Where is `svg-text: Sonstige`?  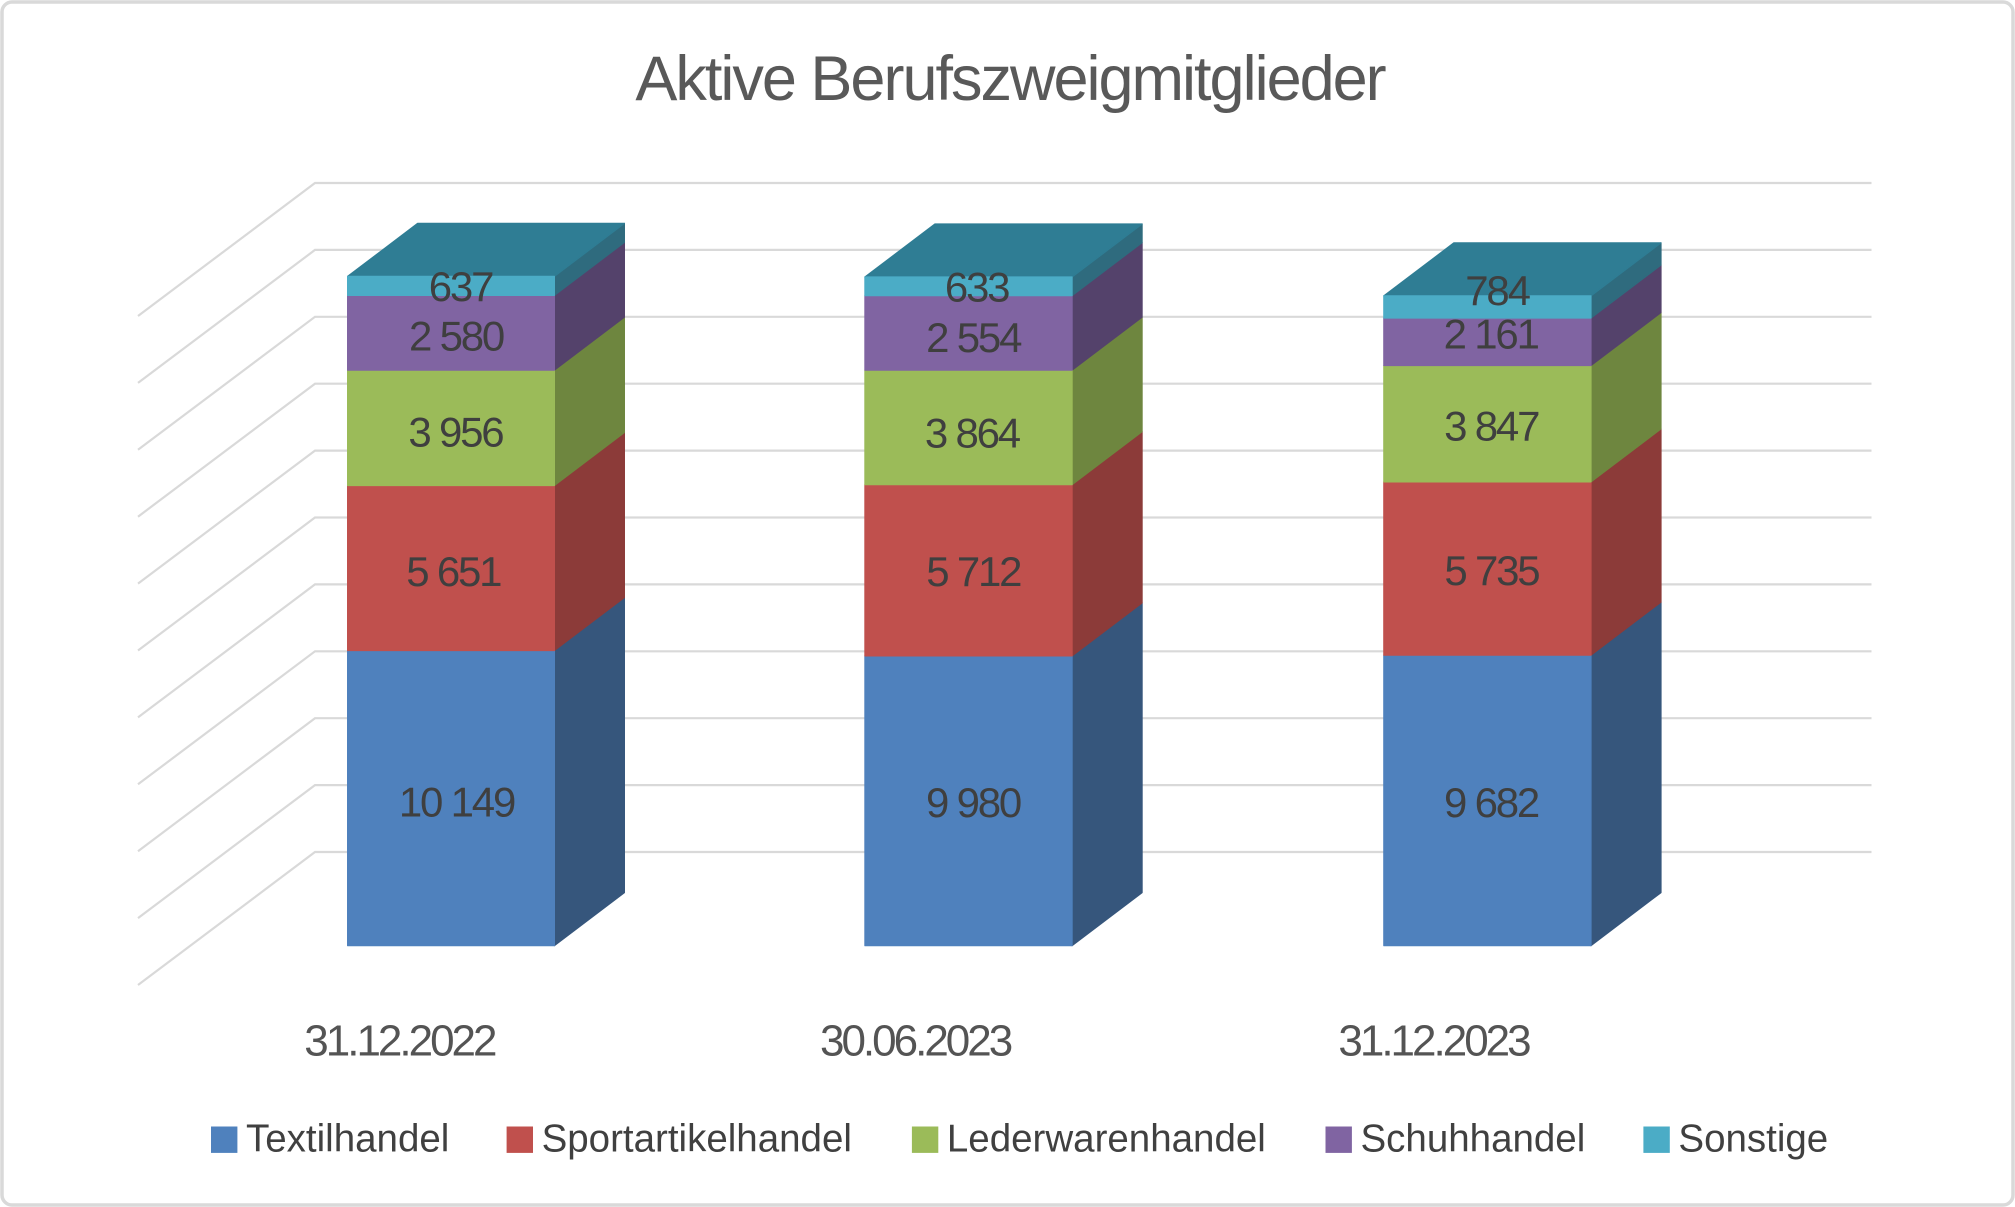
svg-text: Sonstige is located at coordinates (1753, 1139).